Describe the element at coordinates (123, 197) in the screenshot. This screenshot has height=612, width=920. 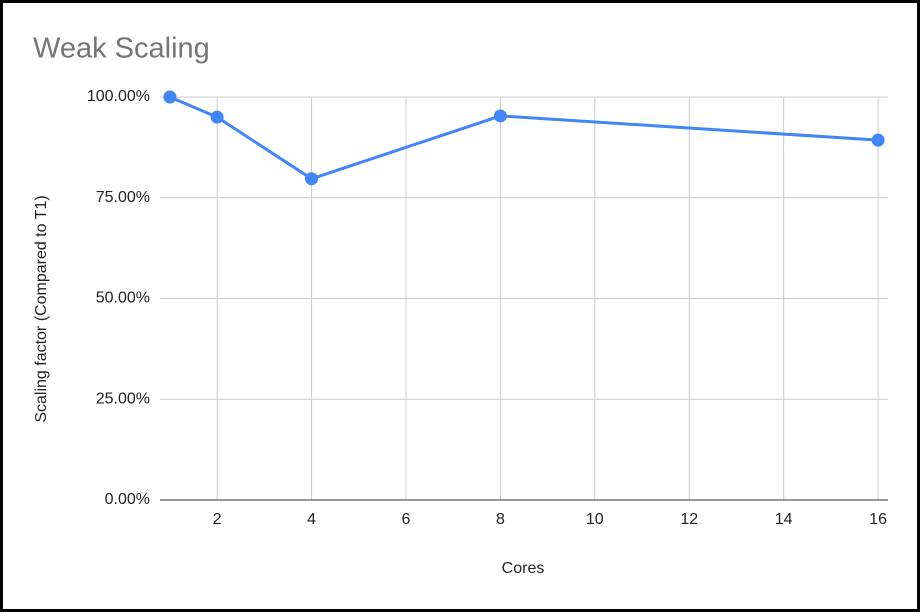
I see `y-tick-label: 75.00%` at that location.